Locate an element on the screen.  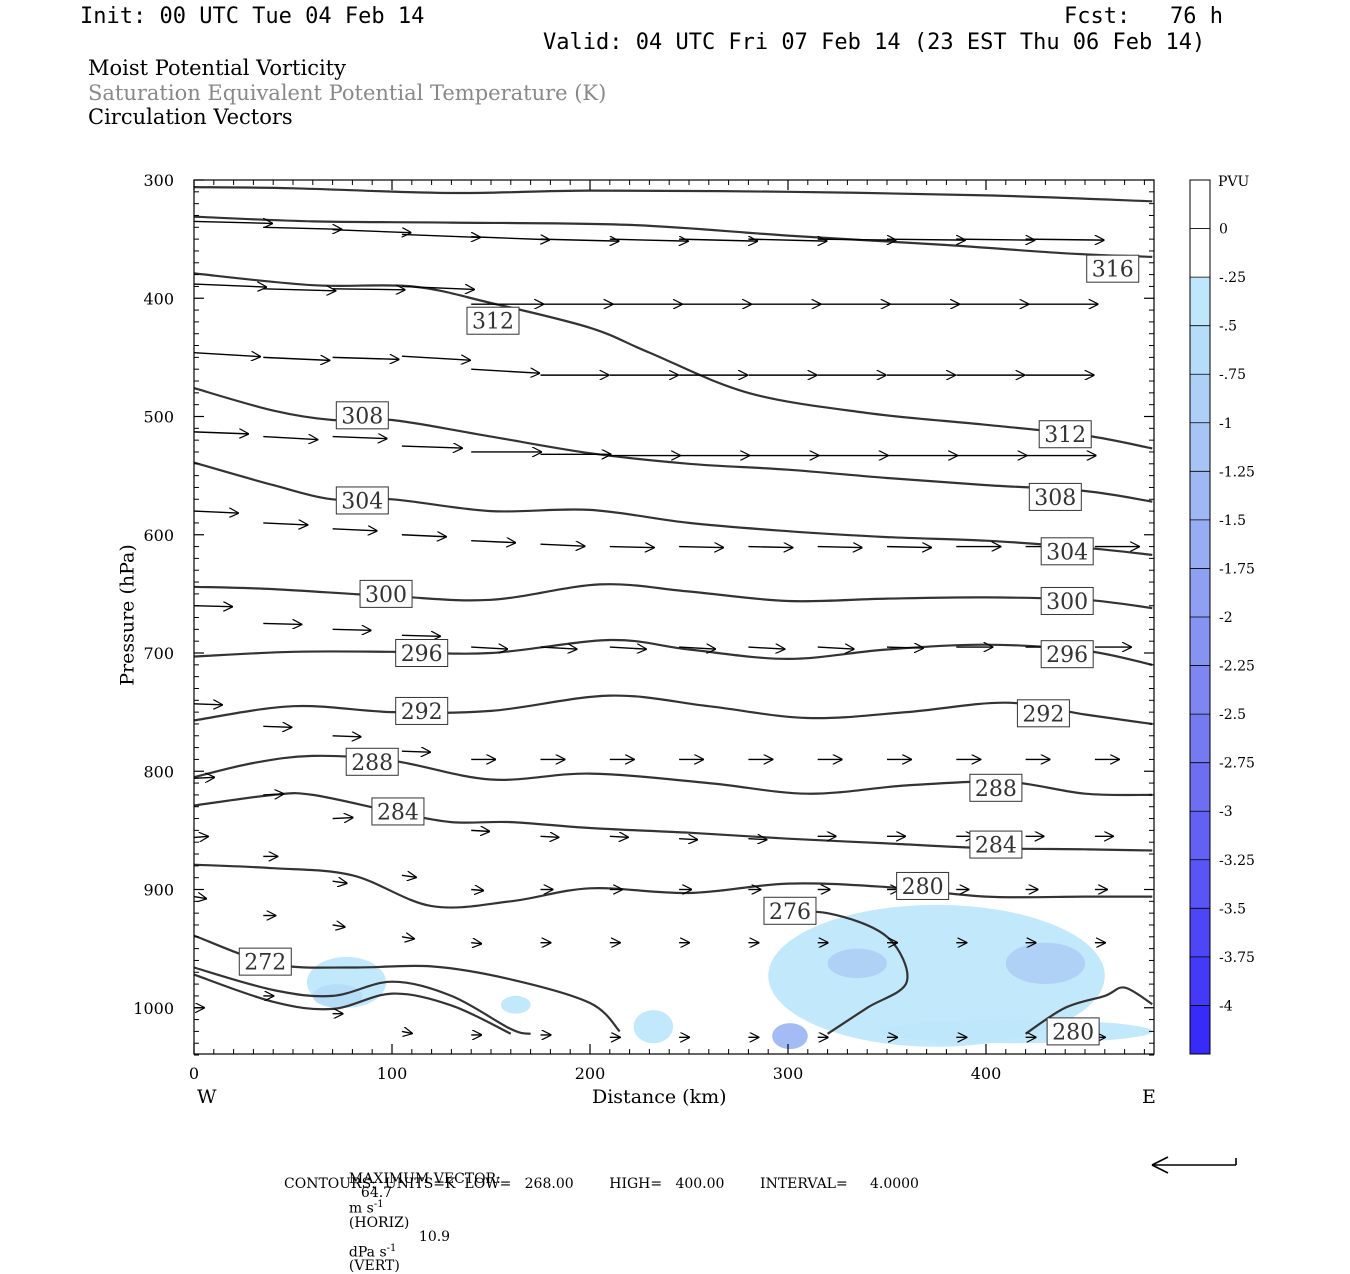
reference-arrow-head-bottom is located at coordinates (1160, 1169).